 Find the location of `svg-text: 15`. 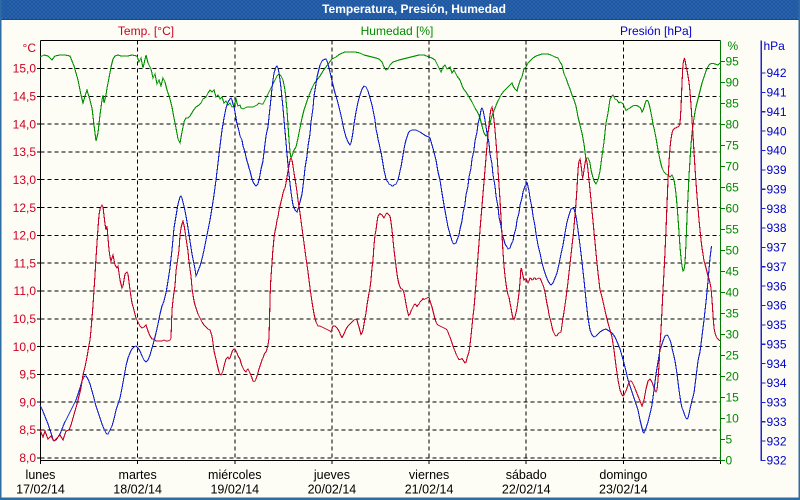

svg-text: 15 is located at coordinates (733, 398).